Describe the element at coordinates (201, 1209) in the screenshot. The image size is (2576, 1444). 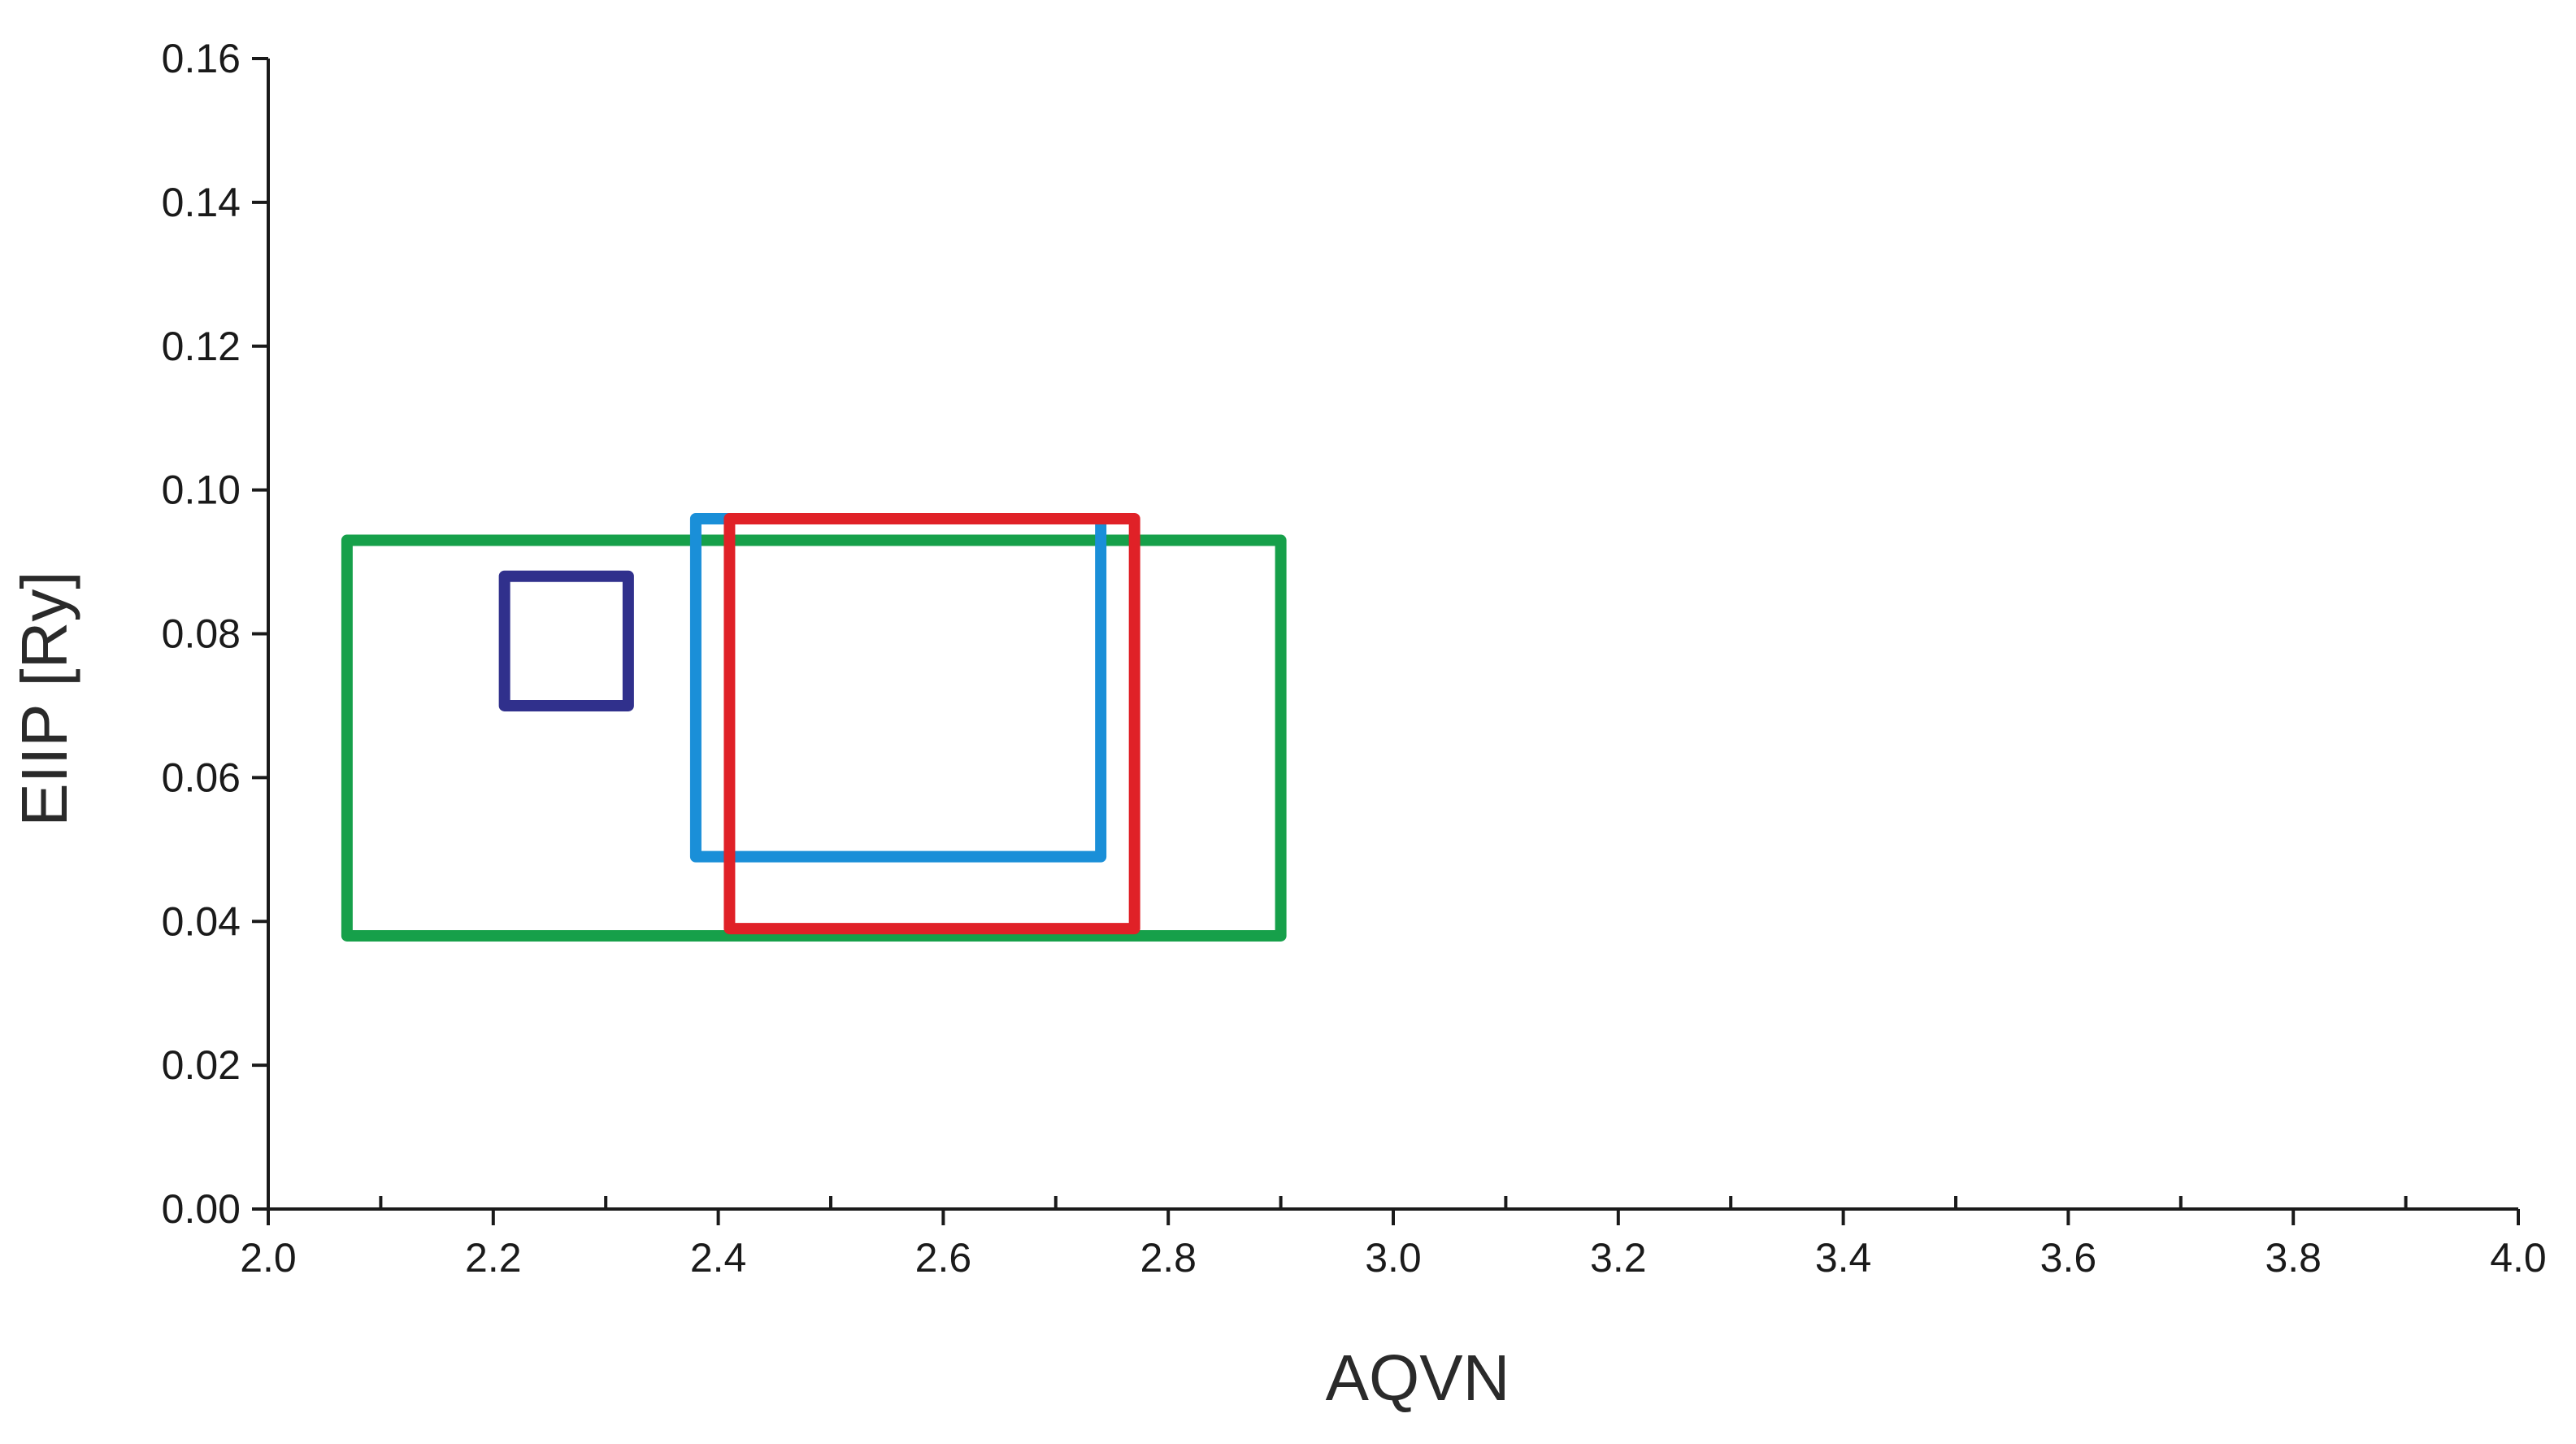
I see `y-tick-label: 0.00` at that location.